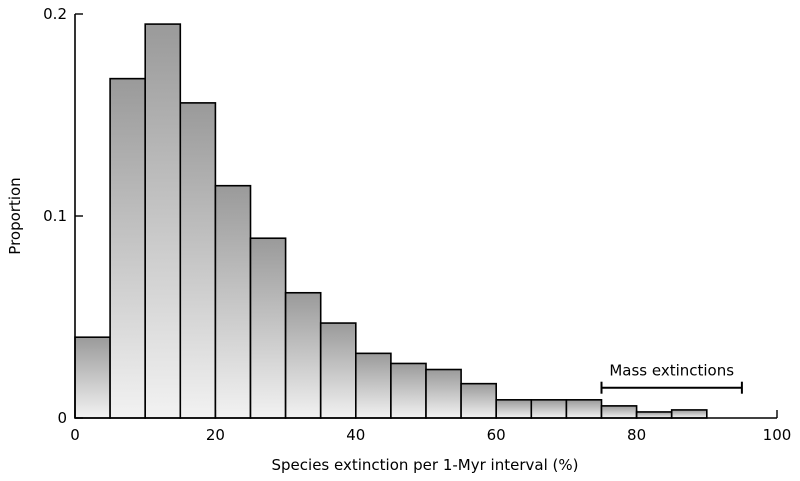 The width and height of the screenshot is (800, 481). I want to click on annotation-label: Mass extinctions, so click(671, 371).